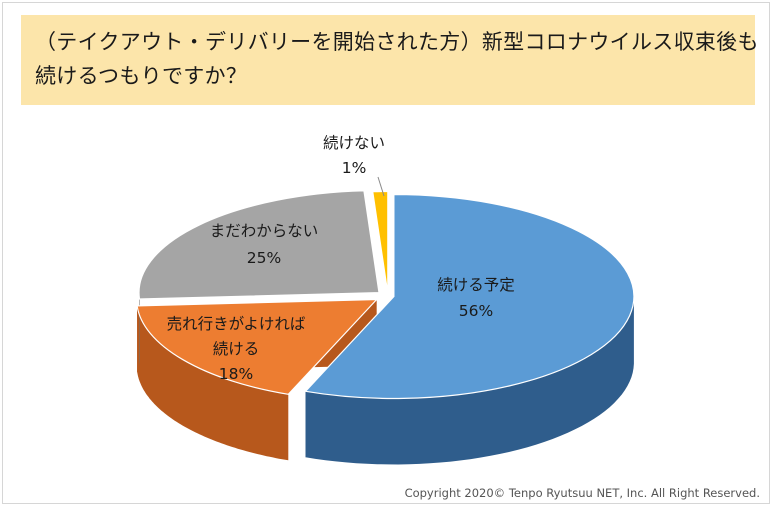 Image resolution: width=774 pixels, height=508 pixels. What do you see at coordinates (264, 258) in the screenshot?
I see `slice-percent-label: 25%` at bounding box center [264, 258].